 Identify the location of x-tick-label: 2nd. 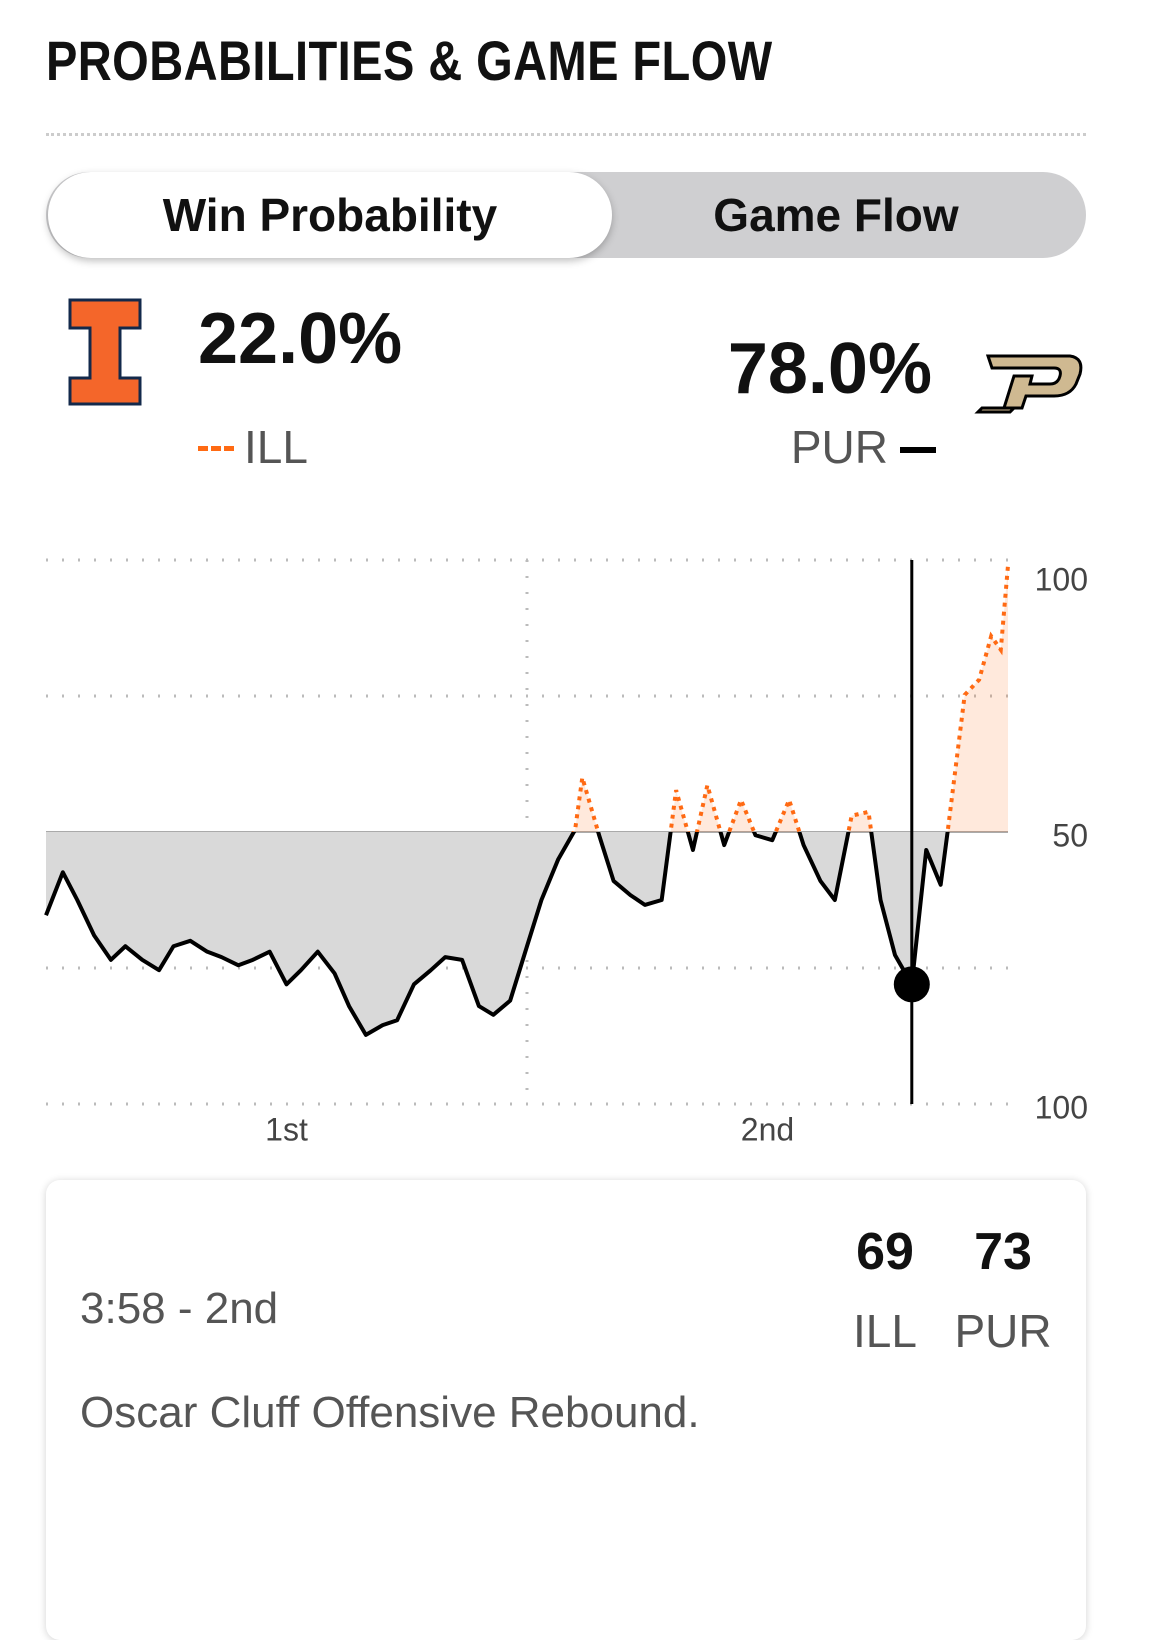
(767, 1129).